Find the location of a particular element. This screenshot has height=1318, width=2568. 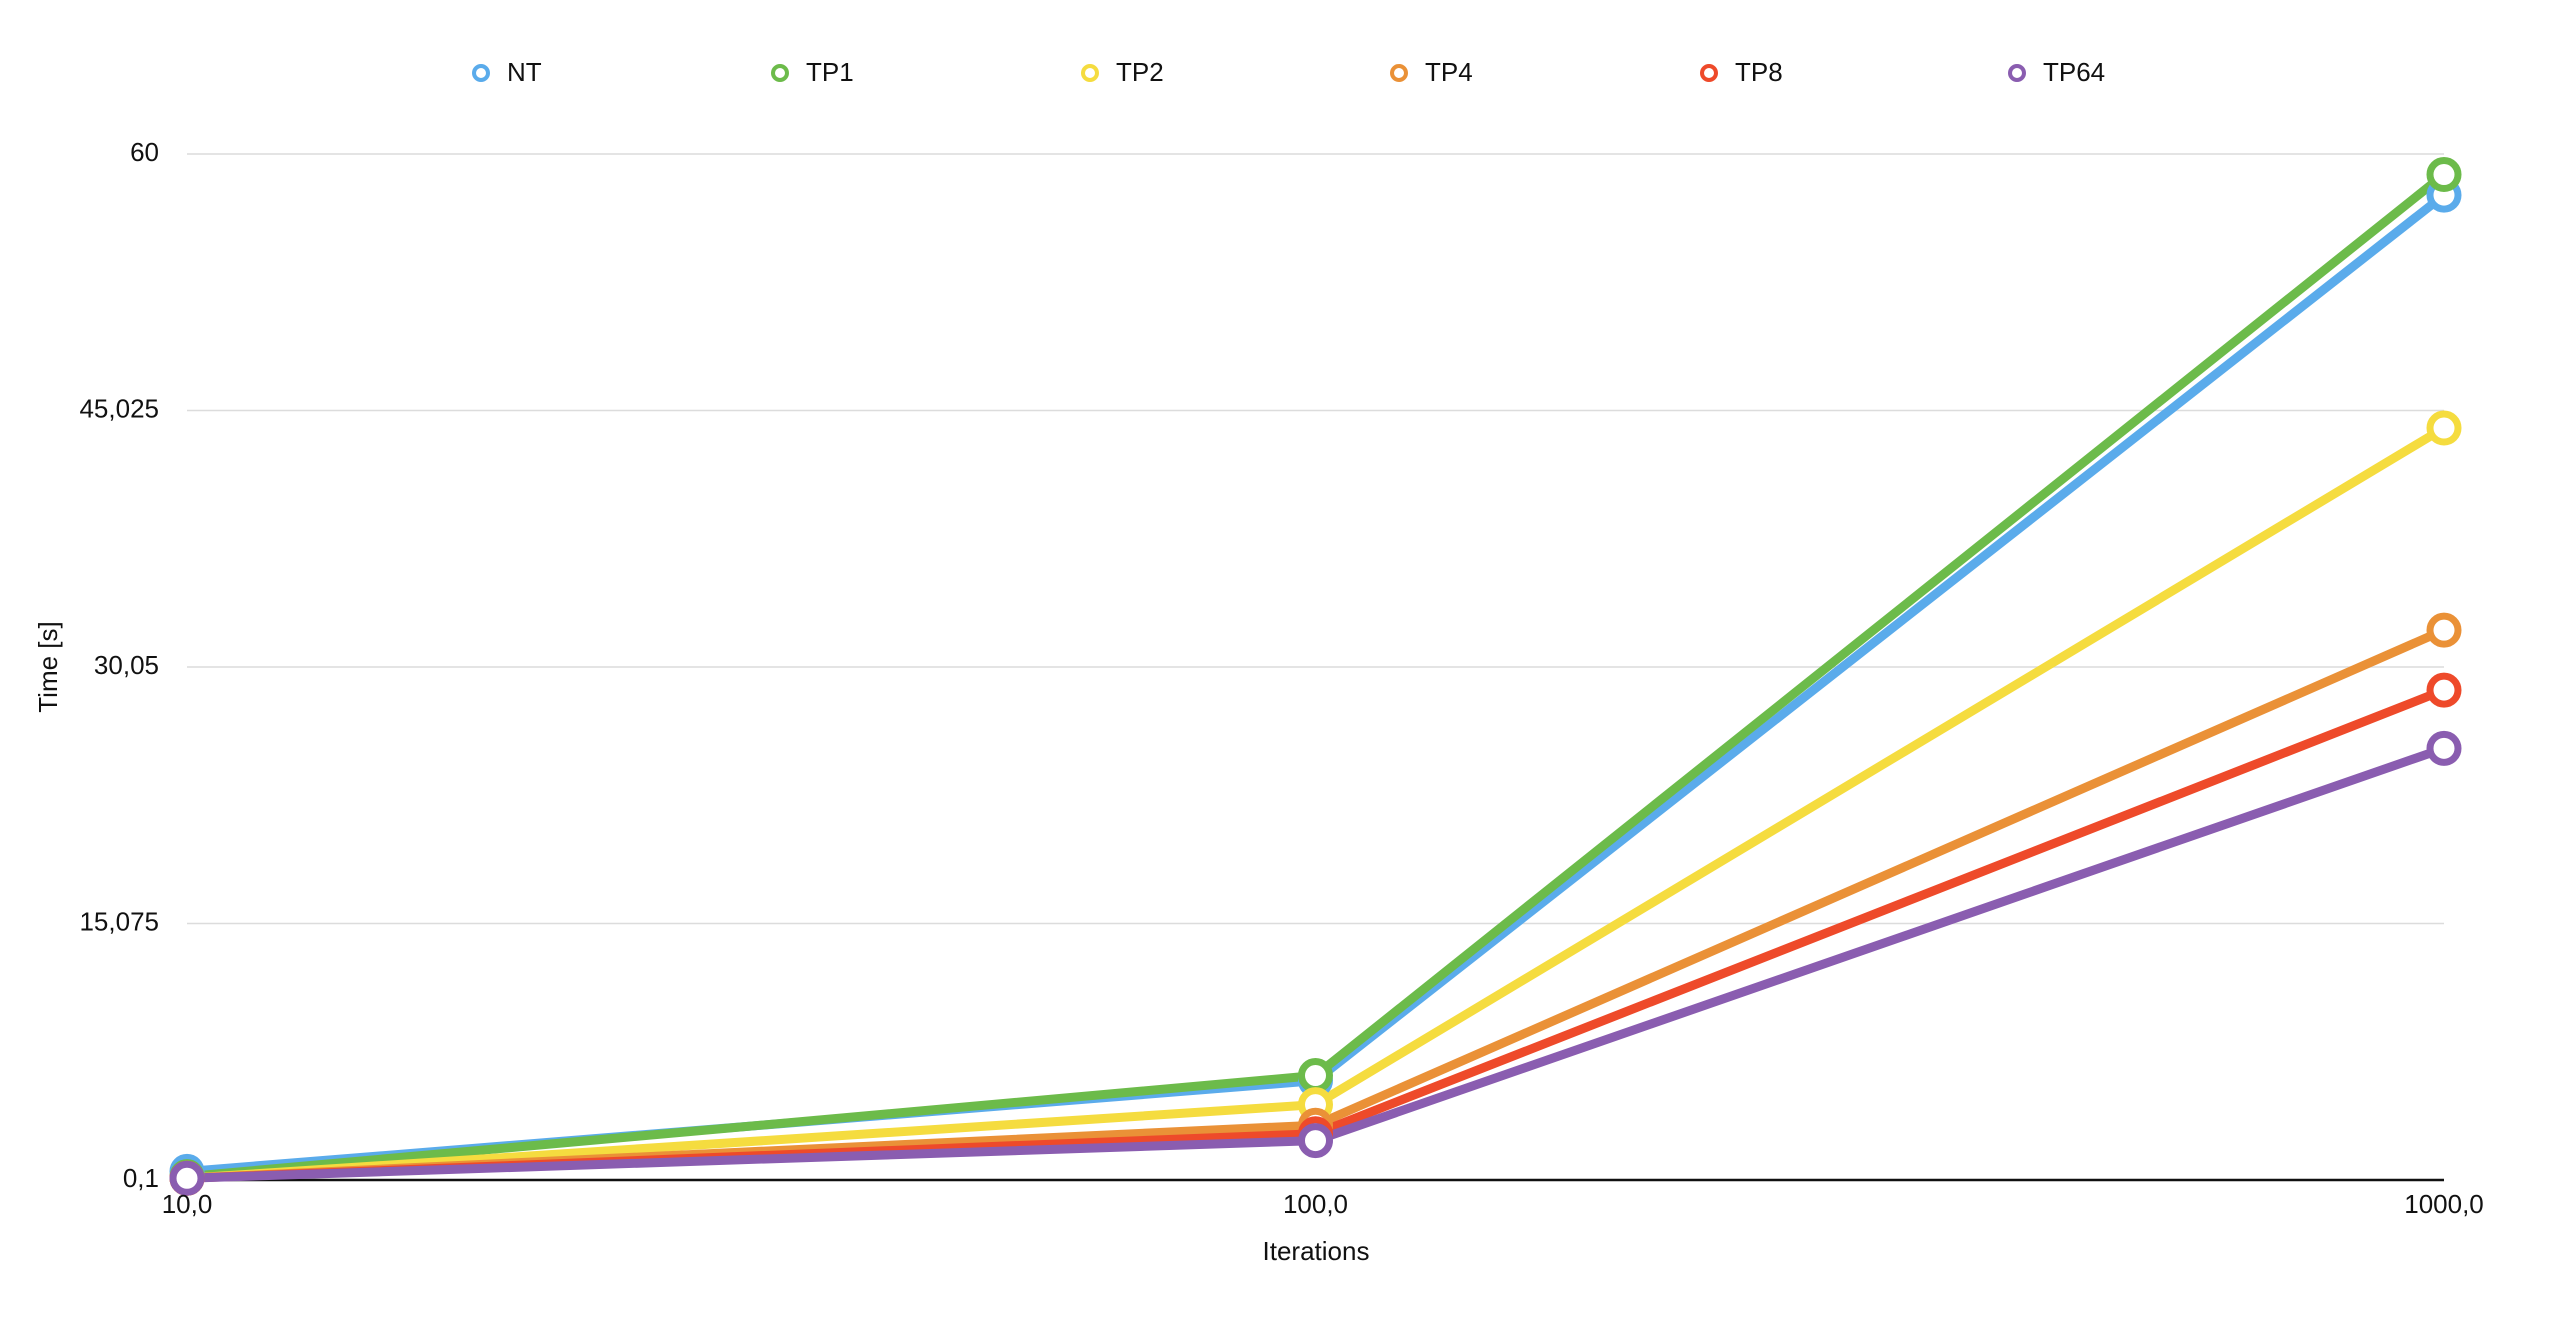

y-axis-title: Time [s] is located at coordinates (48, 666).